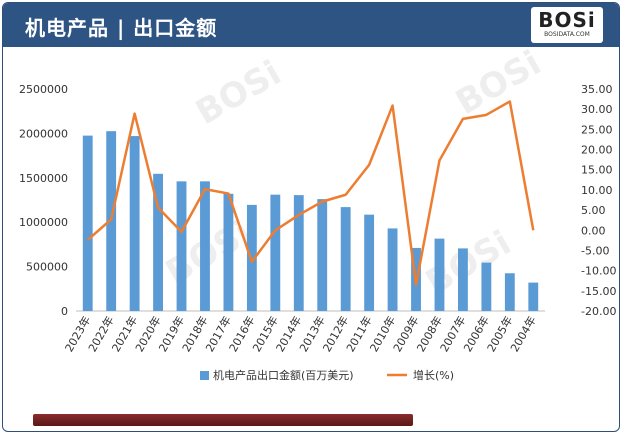  Describe the element at coordinates (204, 375) in the screenshot. I see `legend-bar-swatch` at that location.